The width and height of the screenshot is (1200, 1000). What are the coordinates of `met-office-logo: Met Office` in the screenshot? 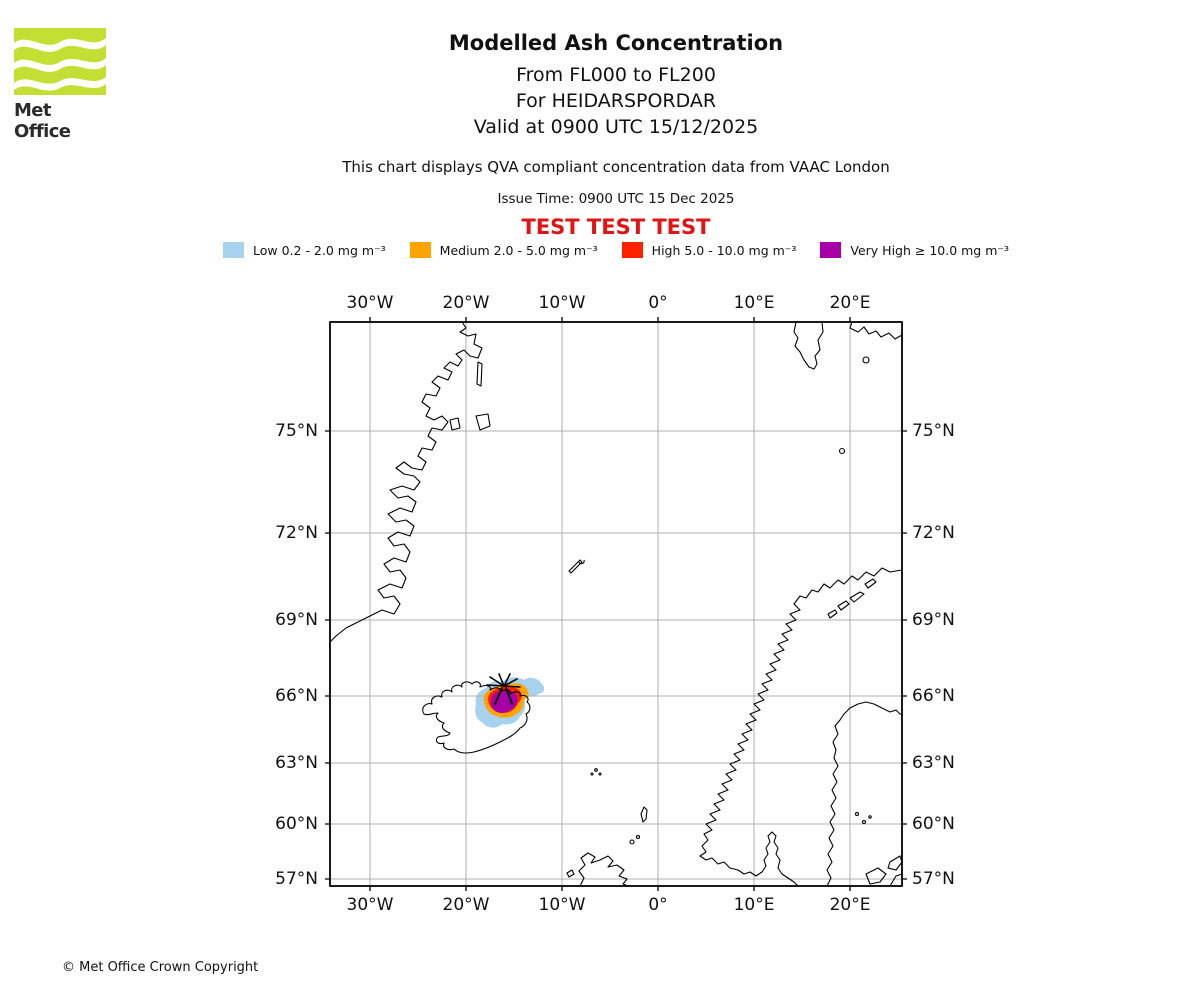 It's located at (62, 85).